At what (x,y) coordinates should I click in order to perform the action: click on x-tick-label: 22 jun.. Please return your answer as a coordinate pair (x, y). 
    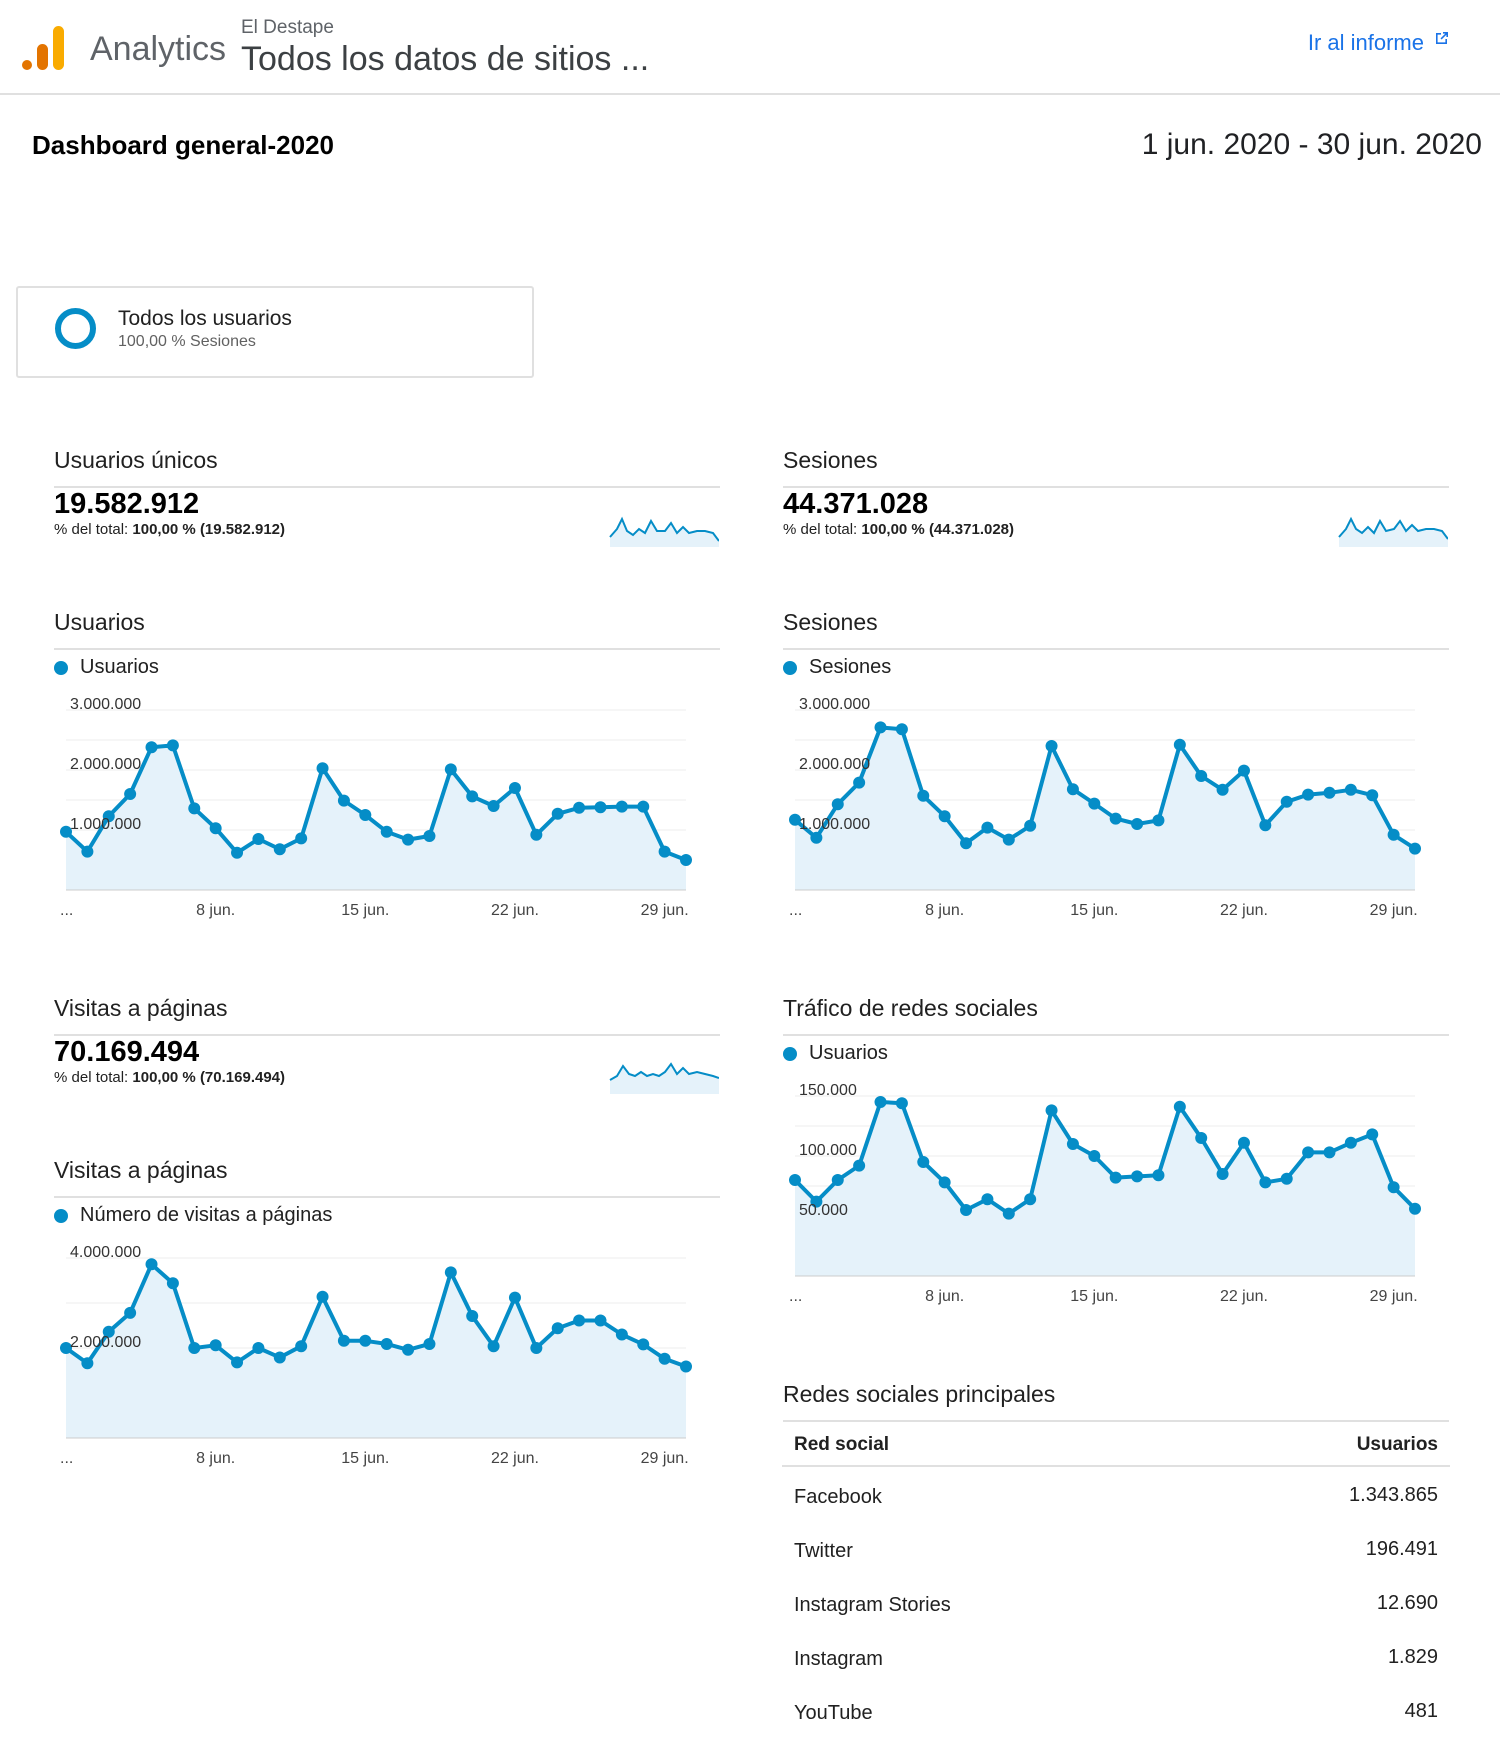
    Looking at the image, I should click on (1244, 1296).